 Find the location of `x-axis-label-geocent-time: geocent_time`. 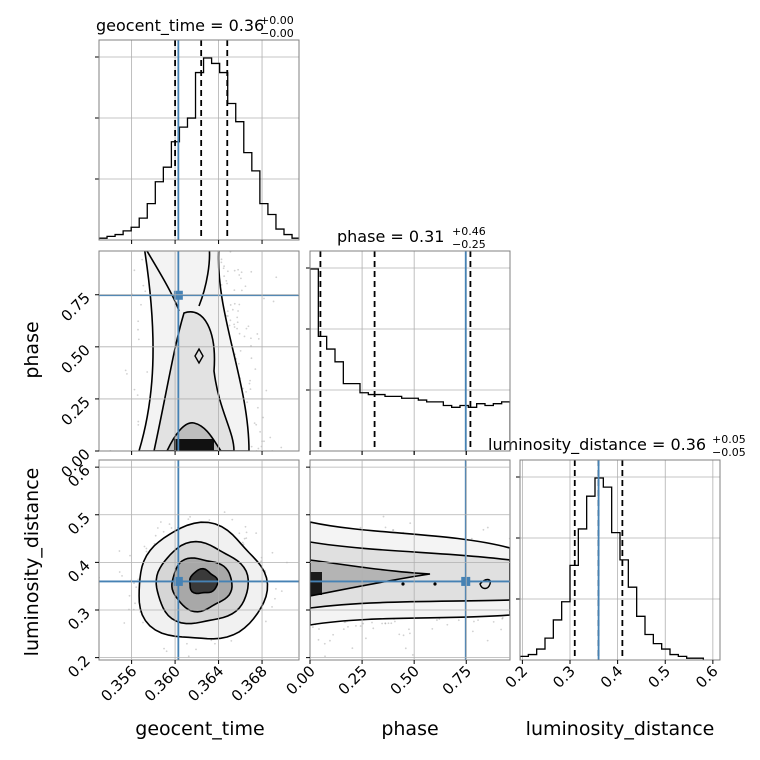

x-axis-label-geocent-time: geocent_time is located at coordinates (199, 729).